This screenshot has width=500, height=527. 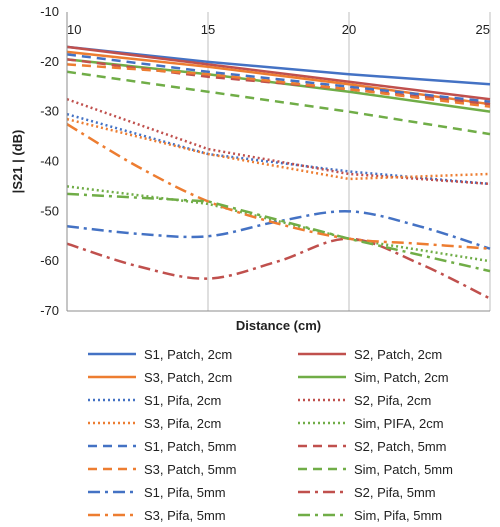 What do you see at coordinates (398, 354) in the screenshot?
I see `legend-label: S2, Patch, 2cm` at bounding box center [398, 354].